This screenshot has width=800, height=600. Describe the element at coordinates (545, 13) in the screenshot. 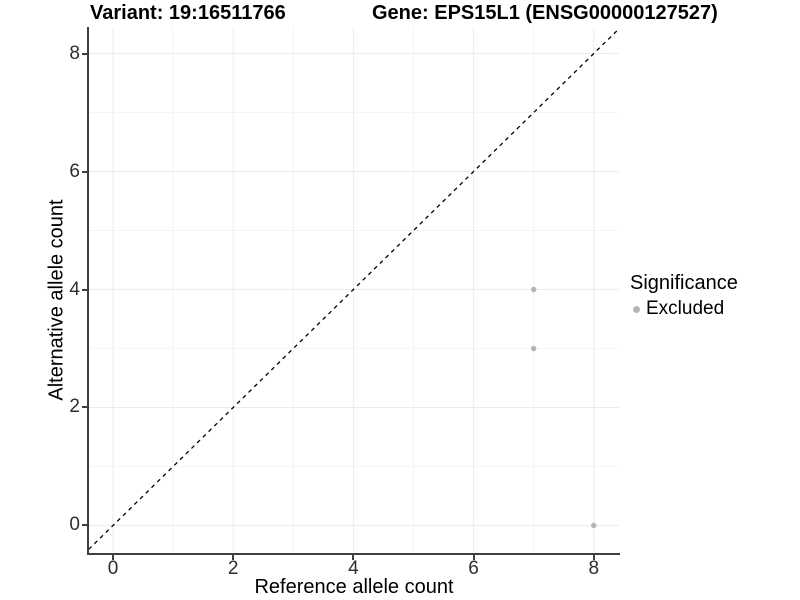

I see `gene-title: Gene: EPS15L1 (ENSG00000127527)` at that location.